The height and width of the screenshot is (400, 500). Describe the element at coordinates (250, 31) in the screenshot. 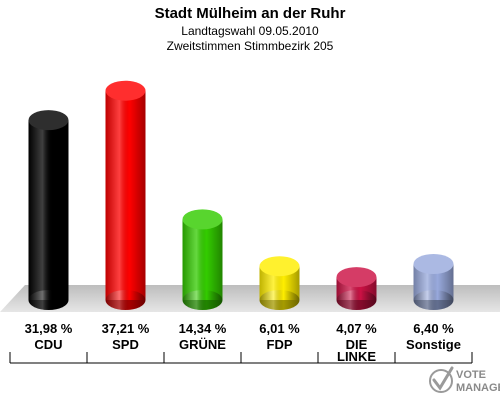

I see `chart-subtitle-election: Landtagswahl 09.05.2010` at that location.